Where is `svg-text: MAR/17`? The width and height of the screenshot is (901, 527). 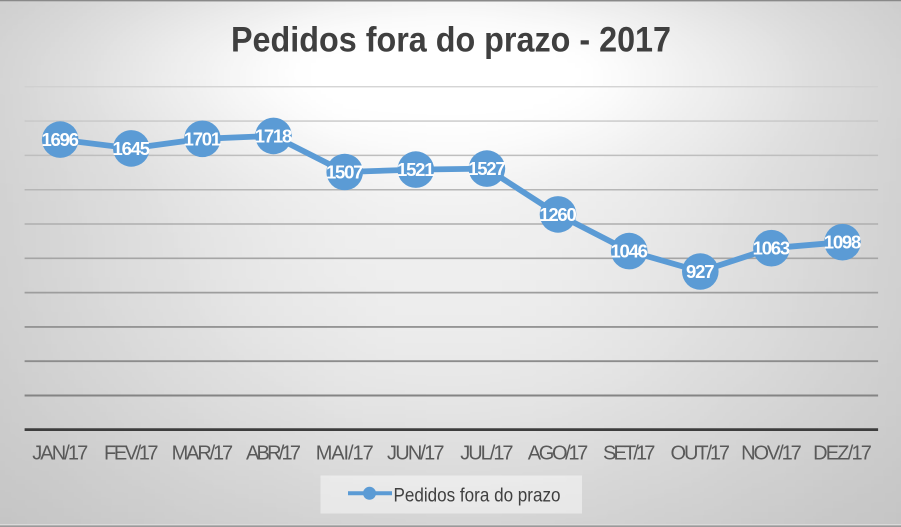
svg-text: MAR/17 is located at coordinates (203, 453).